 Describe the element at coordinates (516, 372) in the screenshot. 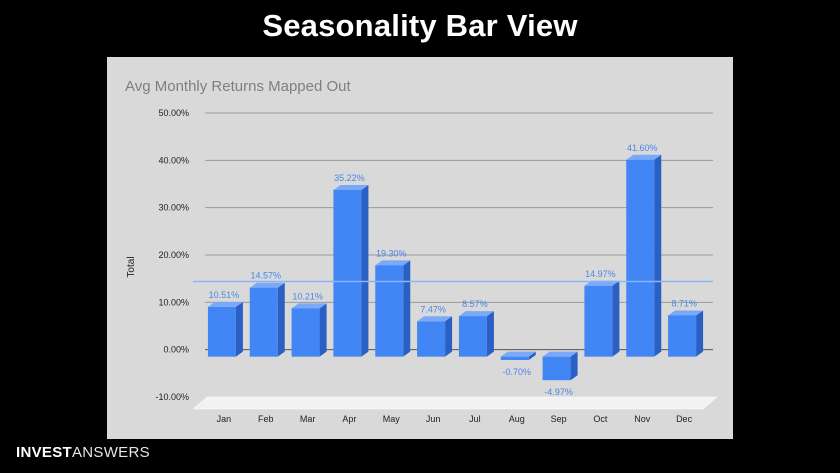

I see `data-label: -0.70%` at that location.